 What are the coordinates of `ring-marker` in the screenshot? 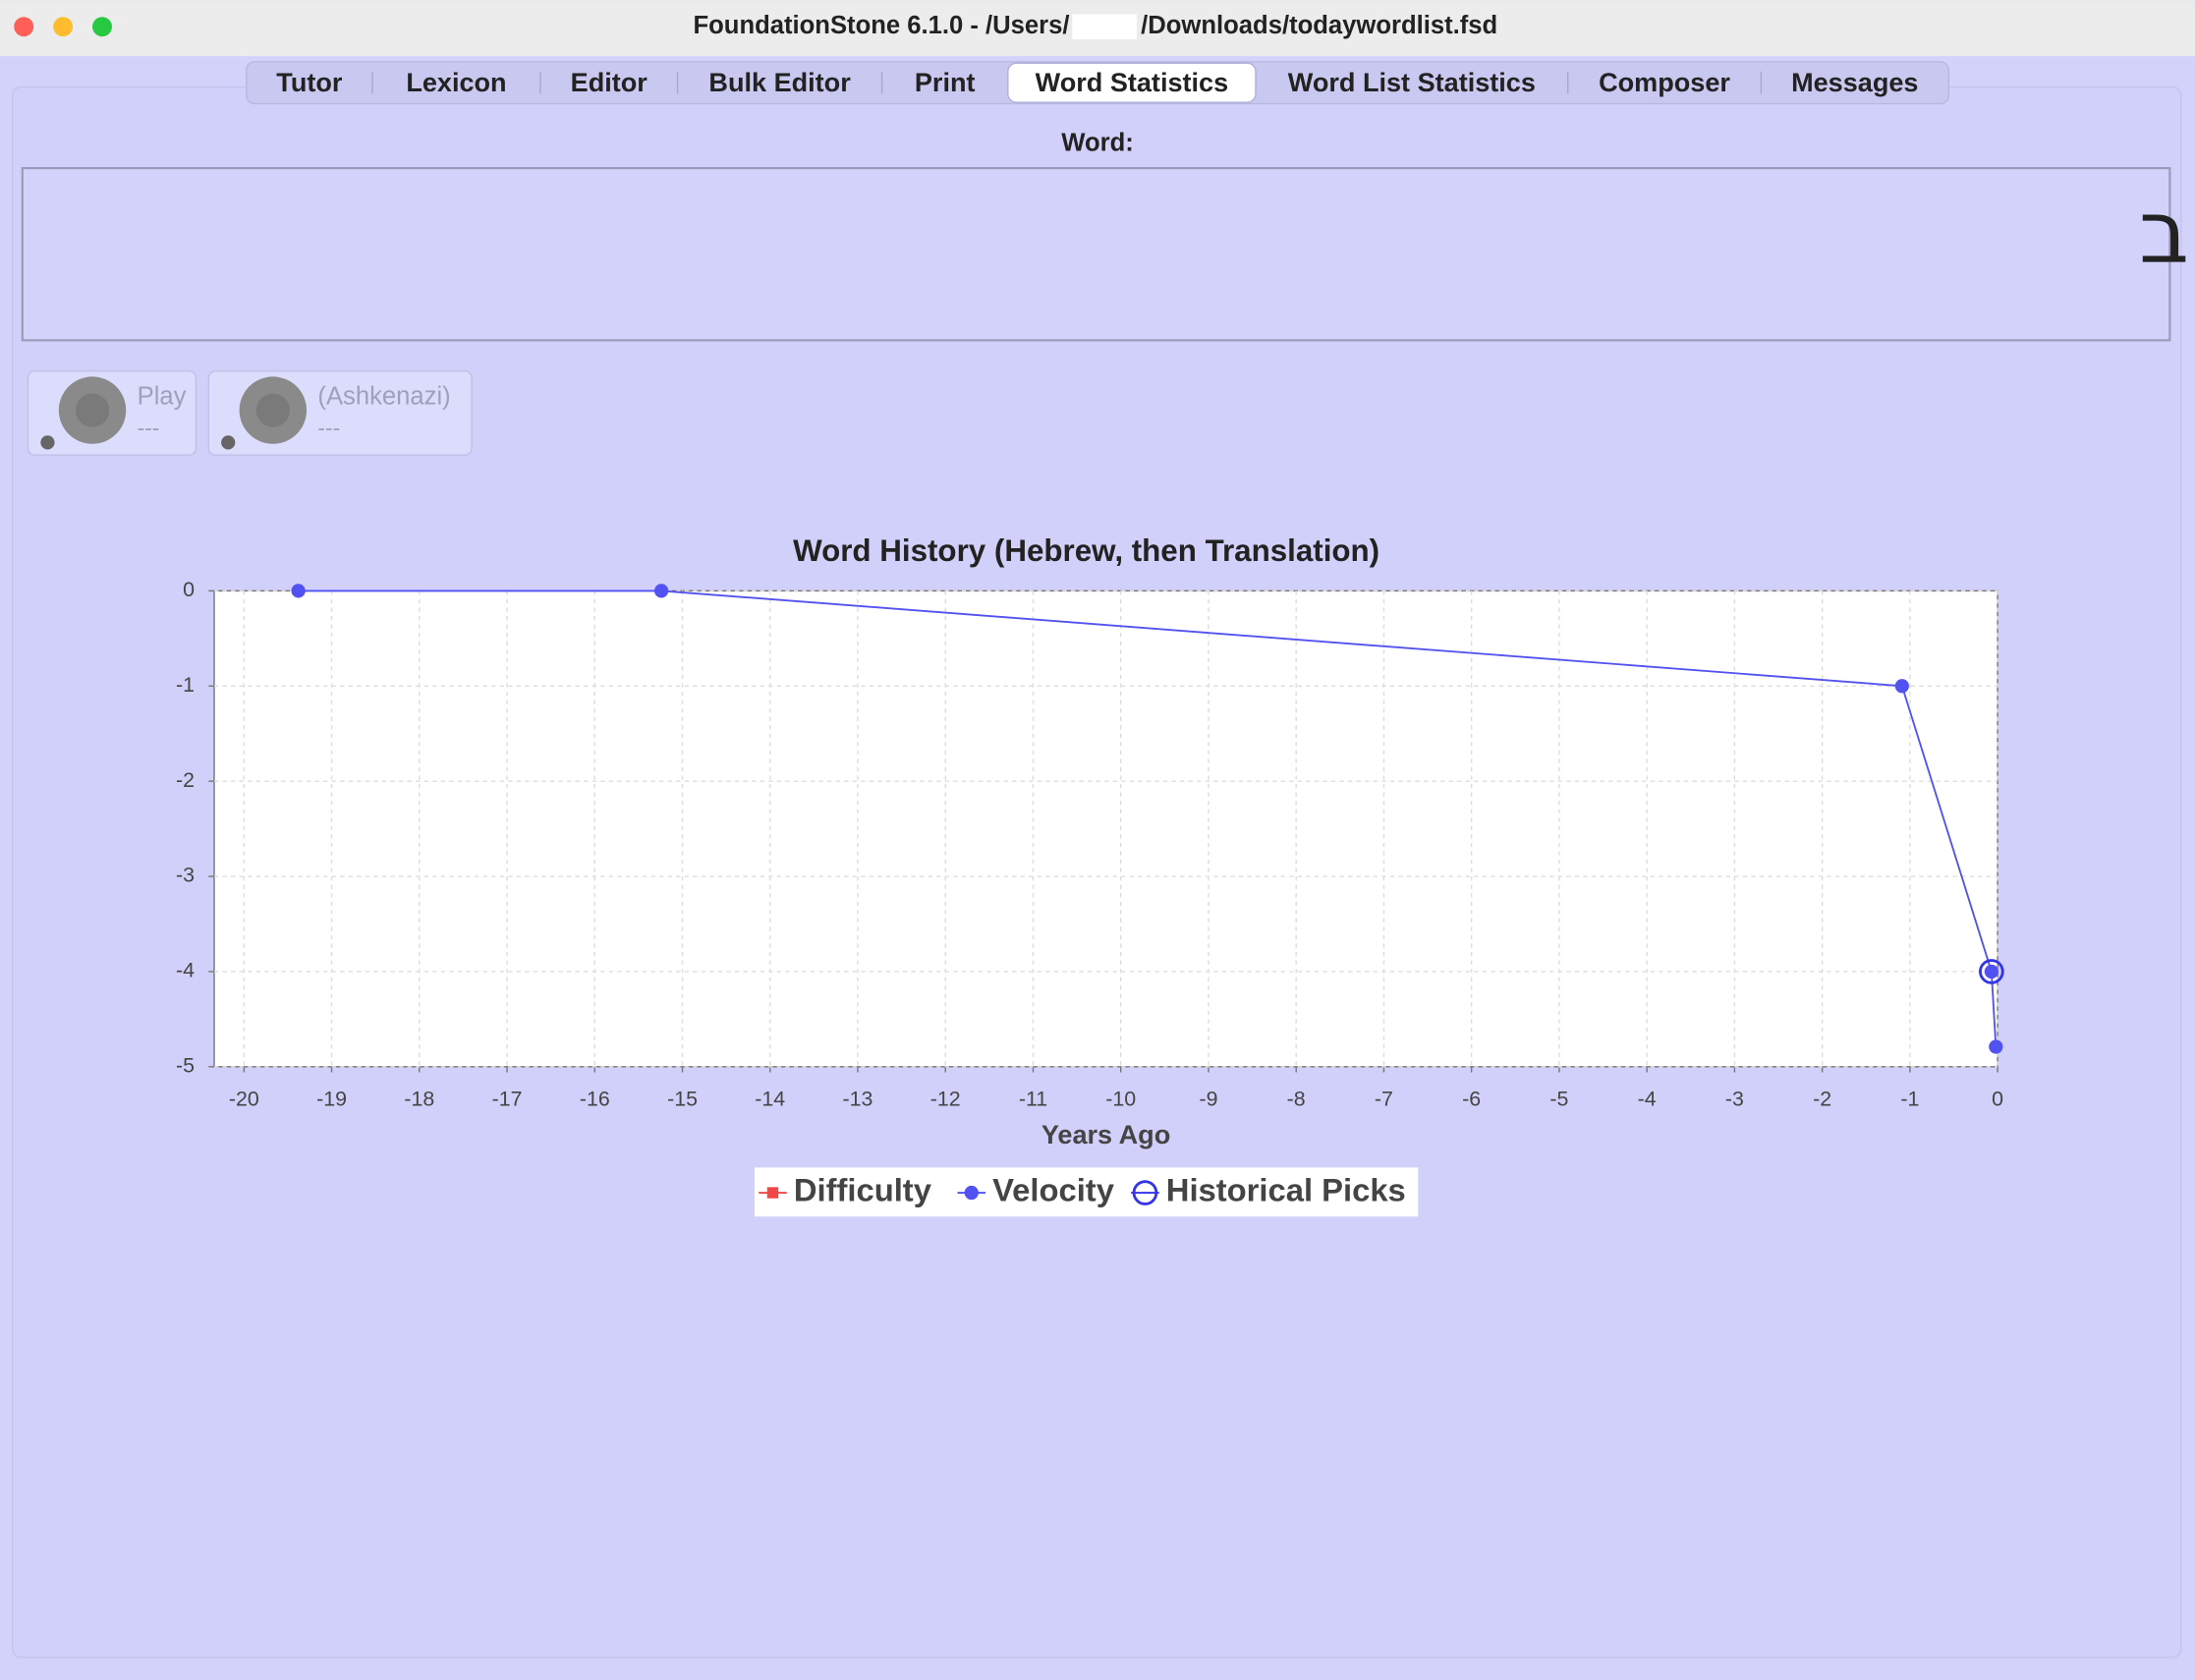 It's located at (1991, 971).